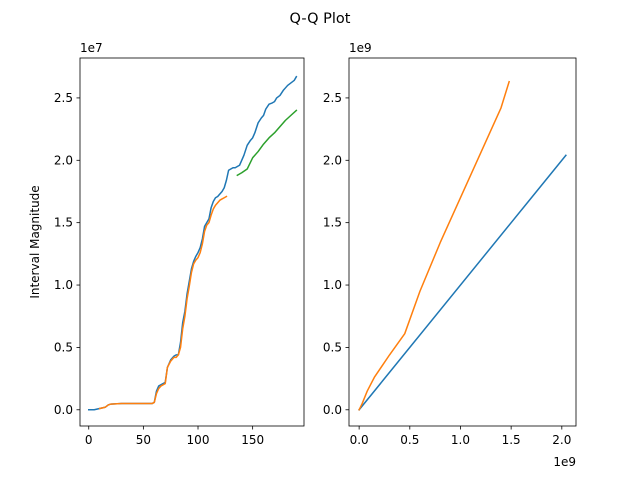  What do you see at coordinates (409, 440) in the screenshot?
I see `x-tick-label: 0.5` at bounding box center [409, 440].